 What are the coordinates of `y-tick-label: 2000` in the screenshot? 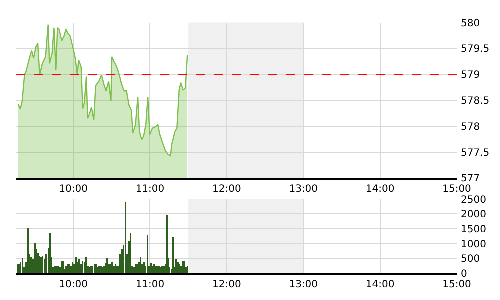 It's located at (473, 215).